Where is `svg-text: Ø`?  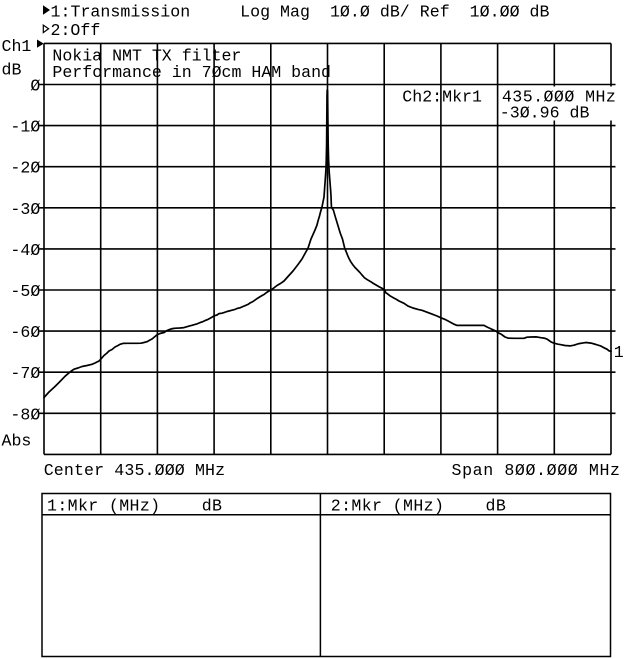
svg-text: Ø is located at coordinates (35, 86).